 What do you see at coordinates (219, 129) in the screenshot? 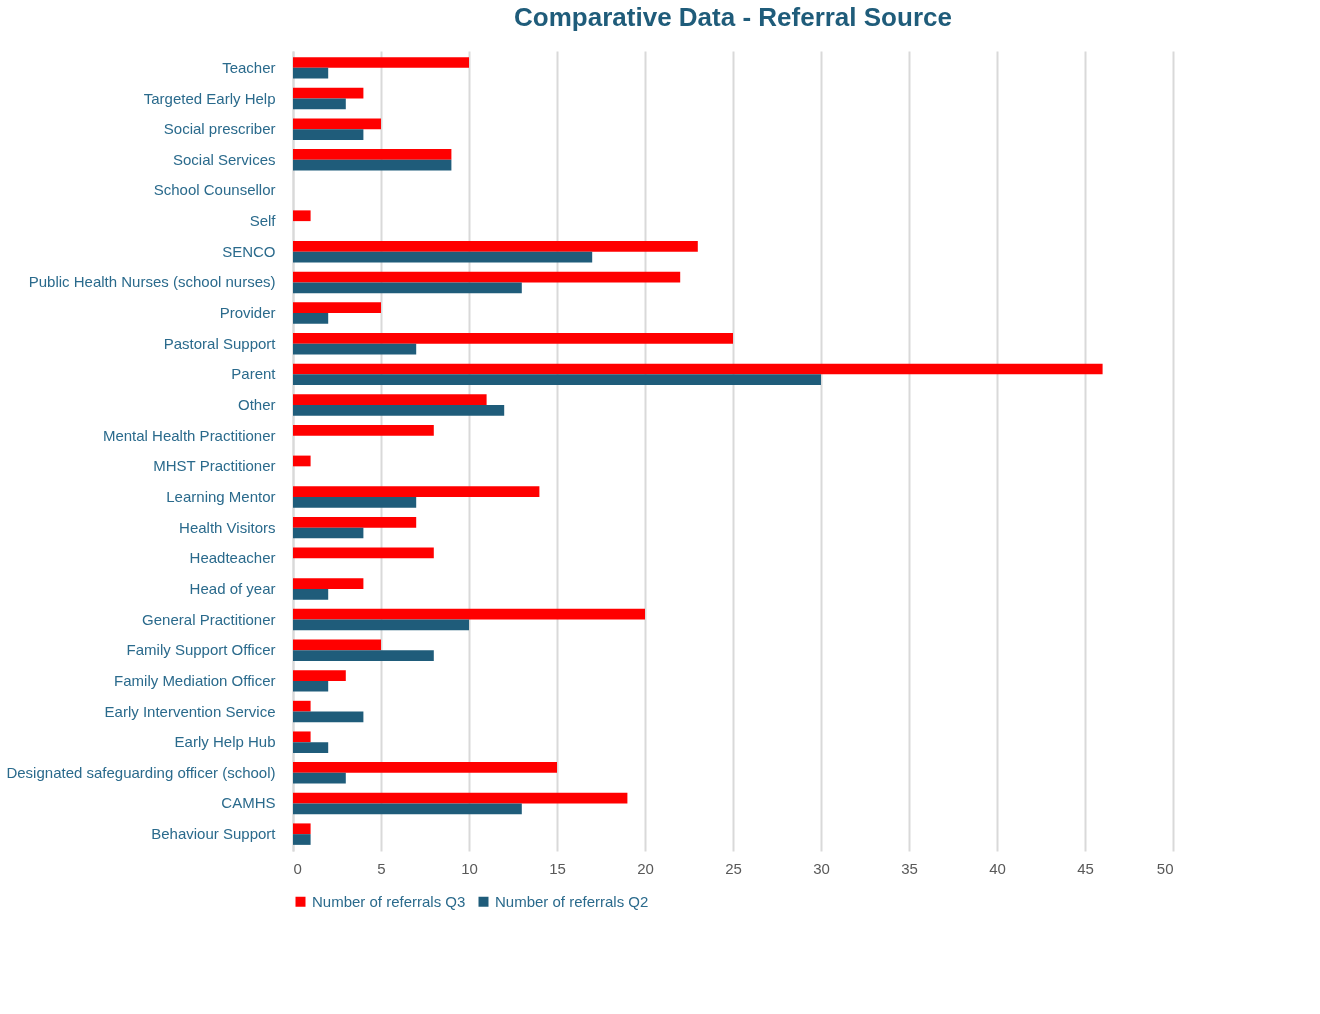
I see `y-tick-label: Social prescriber` at bounding box center [219, 129].